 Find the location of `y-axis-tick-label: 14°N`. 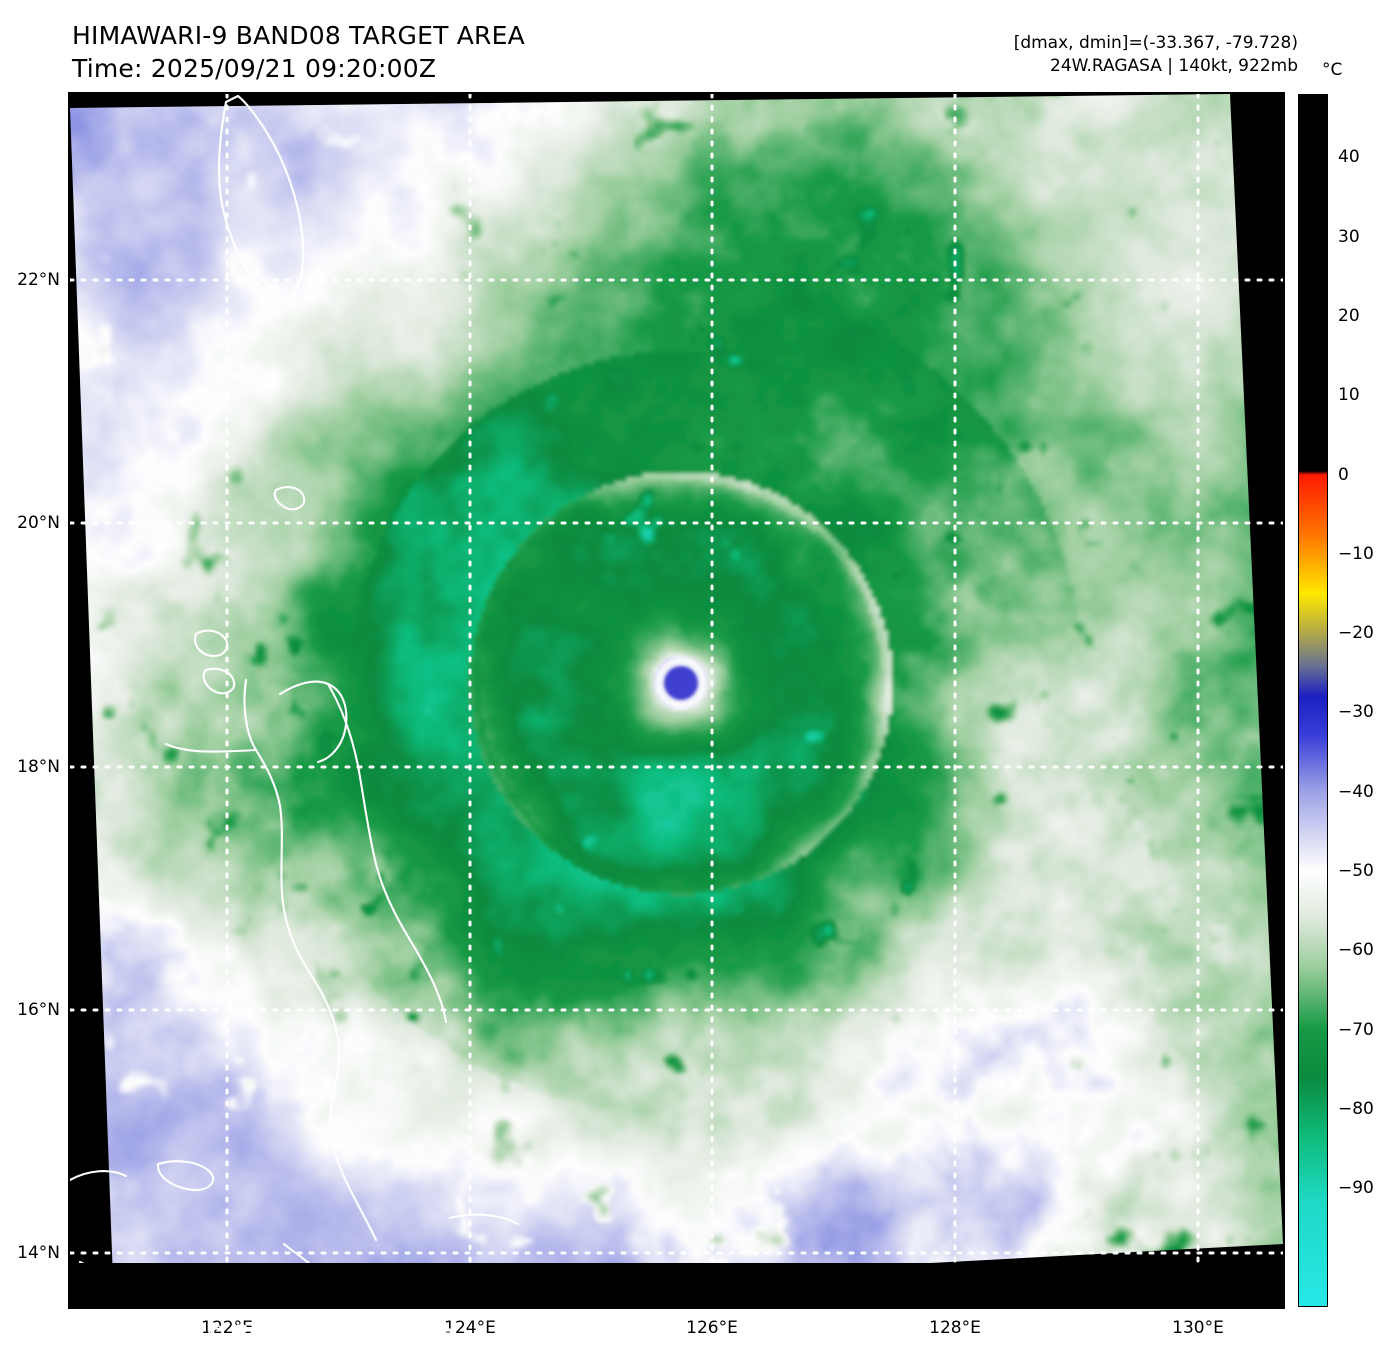

y-axis-tick-label: 14°N is located at coordinates (38, 1253).